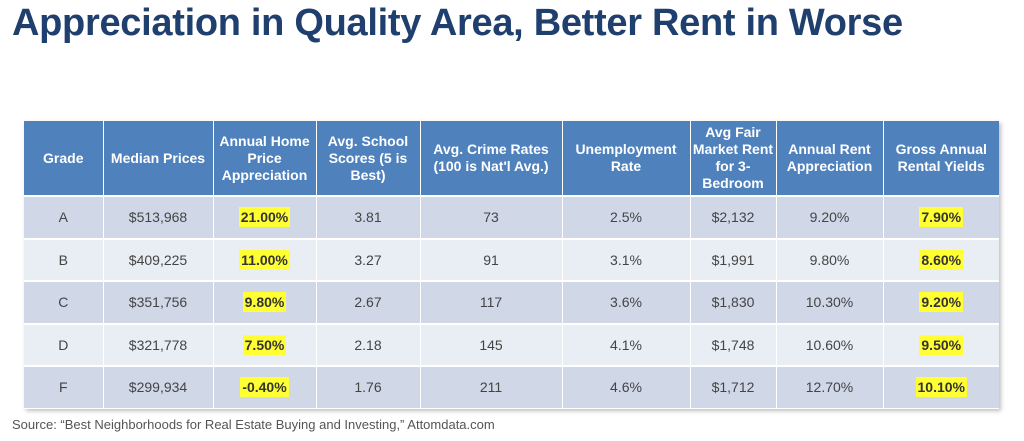 This screenshot has height=441, width=1024. I want to click on cell-unemployment: 4.1%, so click(626, 345).